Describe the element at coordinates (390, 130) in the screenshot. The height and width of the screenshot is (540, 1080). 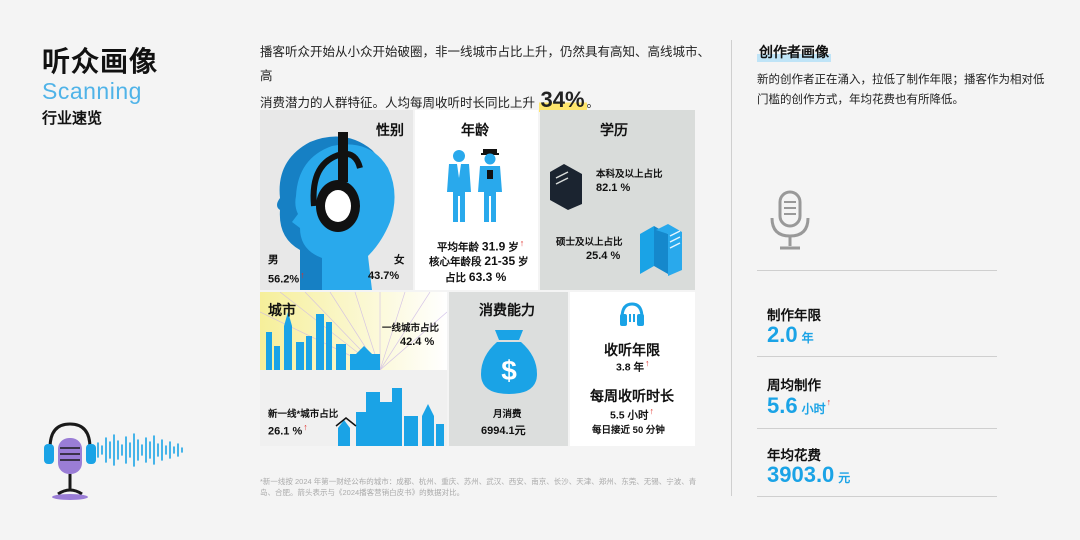
I see `gender-title: 性别` at that location.